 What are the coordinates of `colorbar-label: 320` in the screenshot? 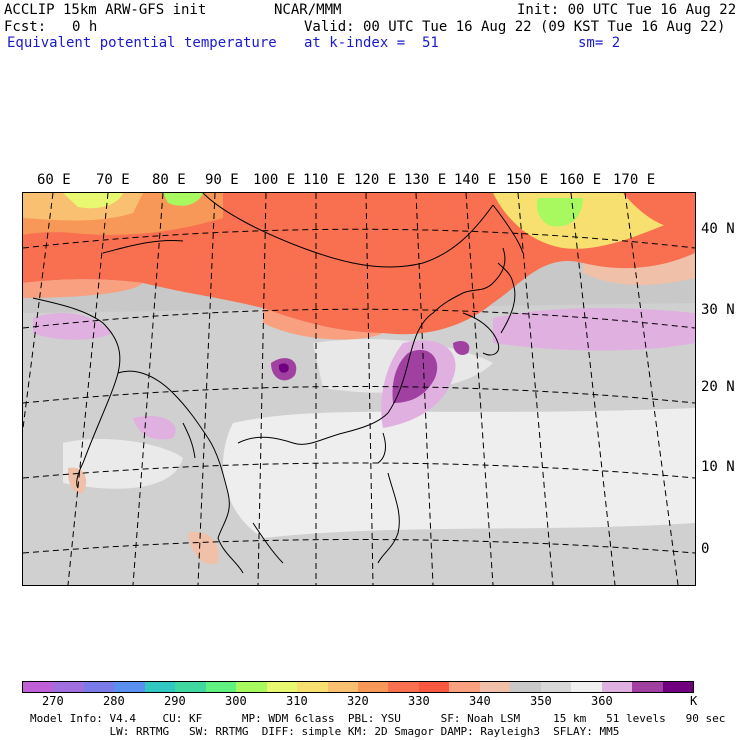 It's located at (358, 701).